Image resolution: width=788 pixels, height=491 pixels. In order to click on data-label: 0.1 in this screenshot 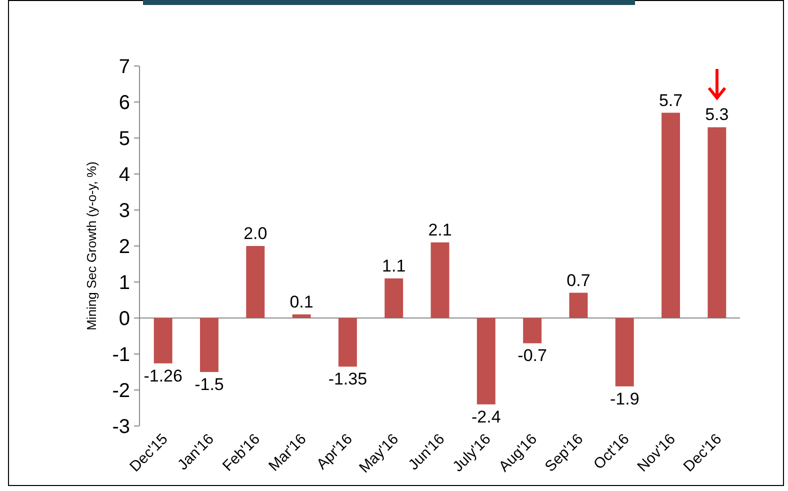, I will do `click(302, 302)`.